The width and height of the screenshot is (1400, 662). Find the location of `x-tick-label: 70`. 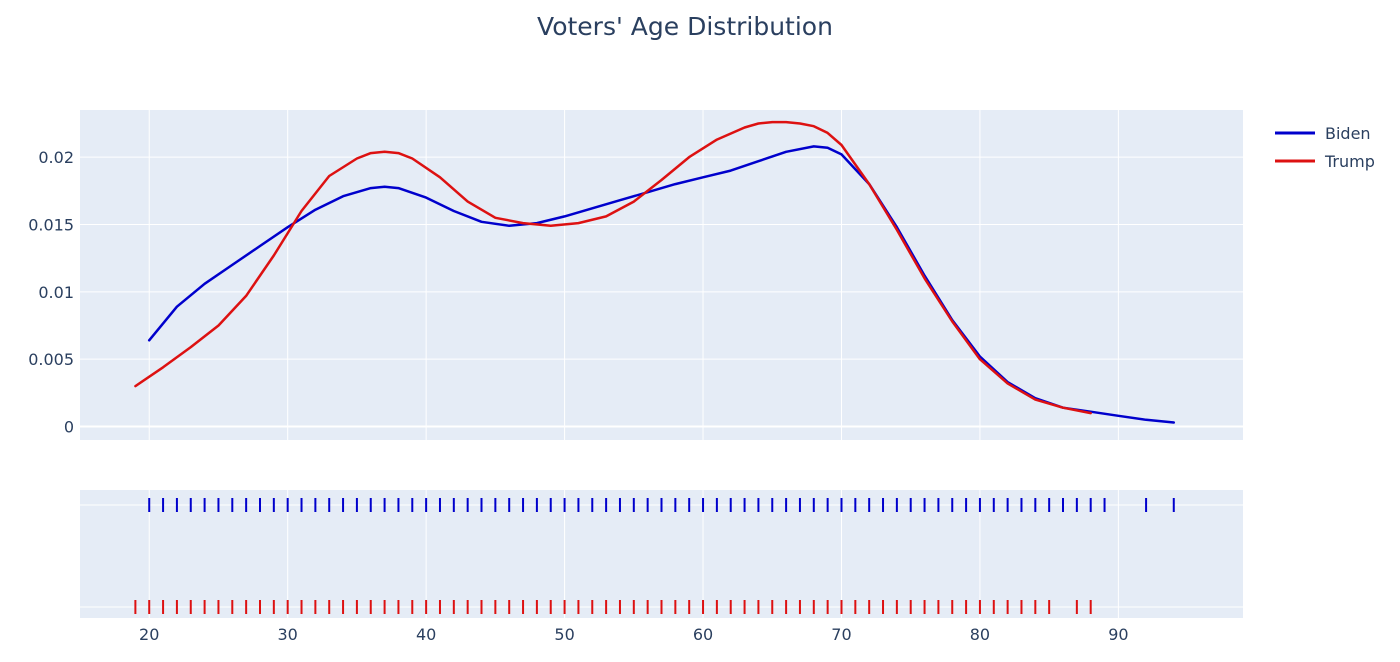

x-tick-label: 70 is located at coordinates (841, 634).